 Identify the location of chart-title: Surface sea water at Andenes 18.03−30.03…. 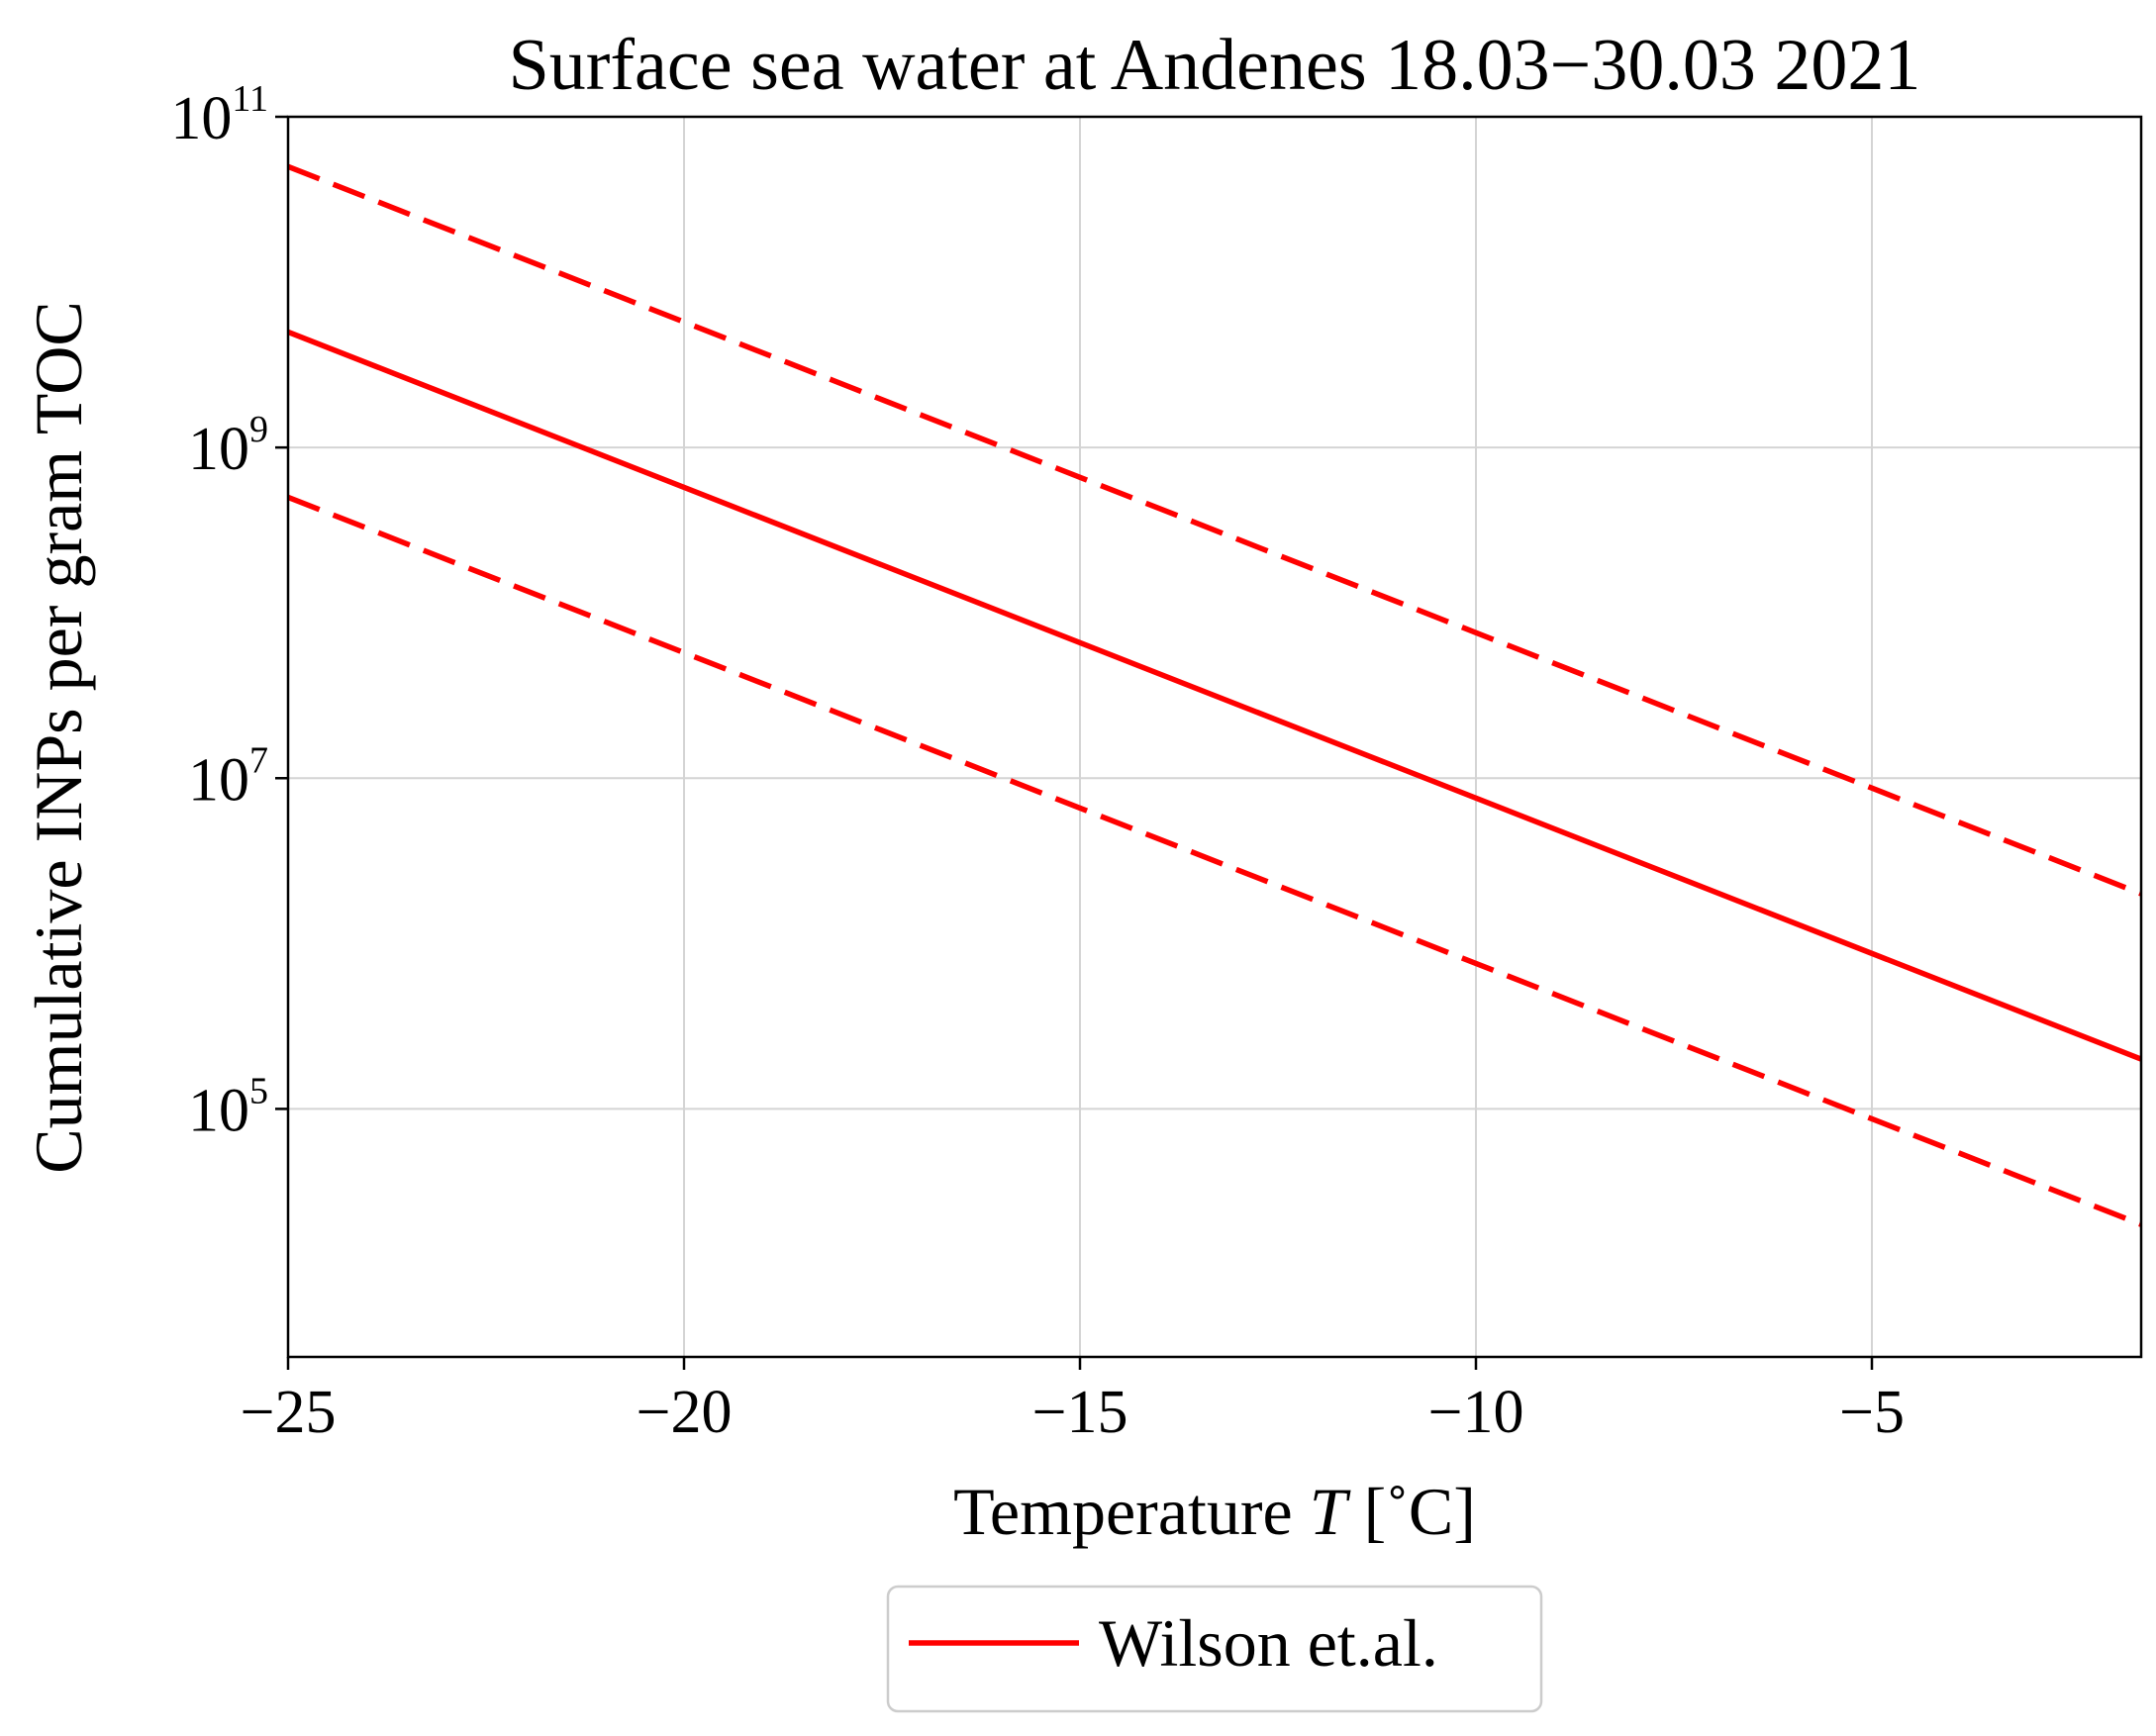
(1215, 65).